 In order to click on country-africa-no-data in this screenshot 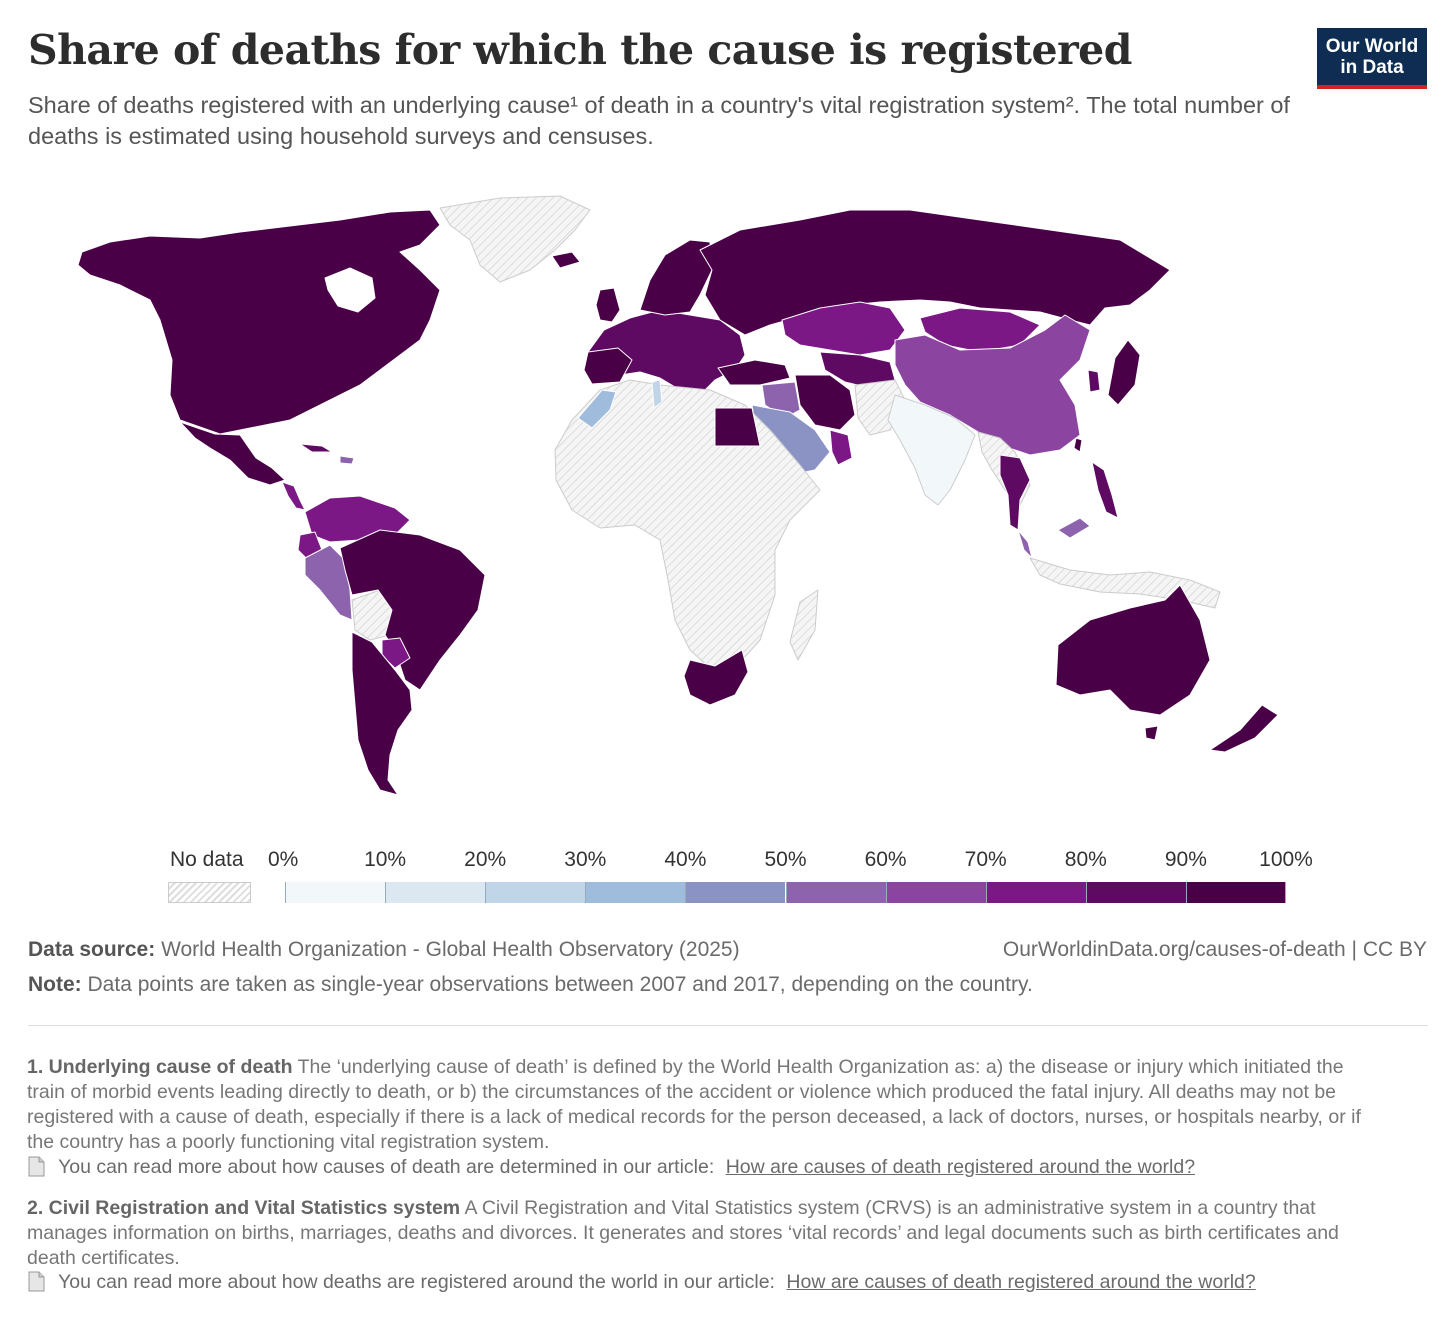, I will do `click(687, 524)`.